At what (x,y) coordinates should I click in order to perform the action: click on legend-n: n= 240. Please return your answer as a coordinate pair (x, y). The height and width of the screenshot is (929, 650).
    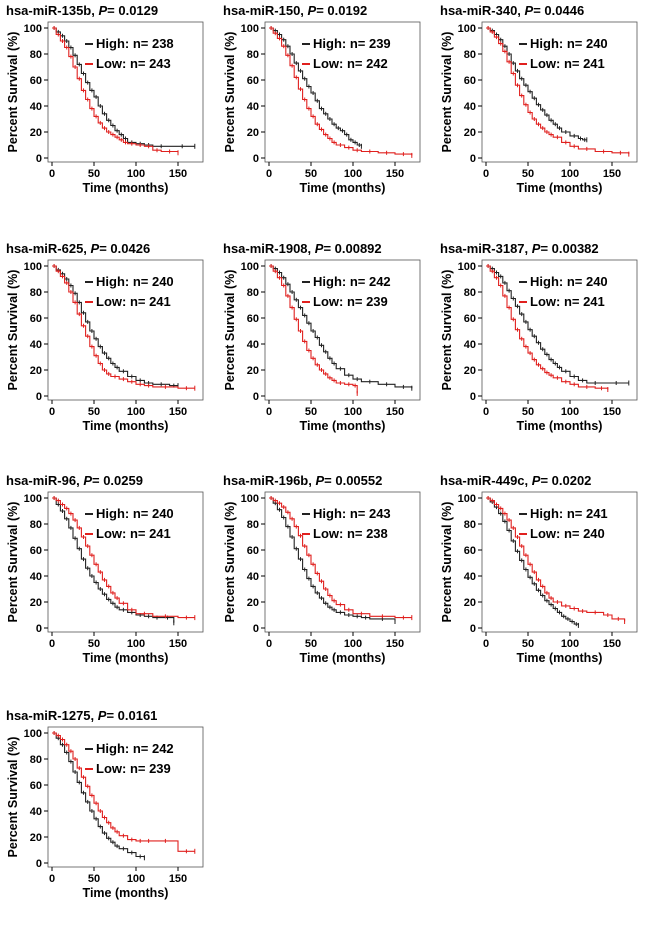
    Looking at the image, I should click on (153, 281).